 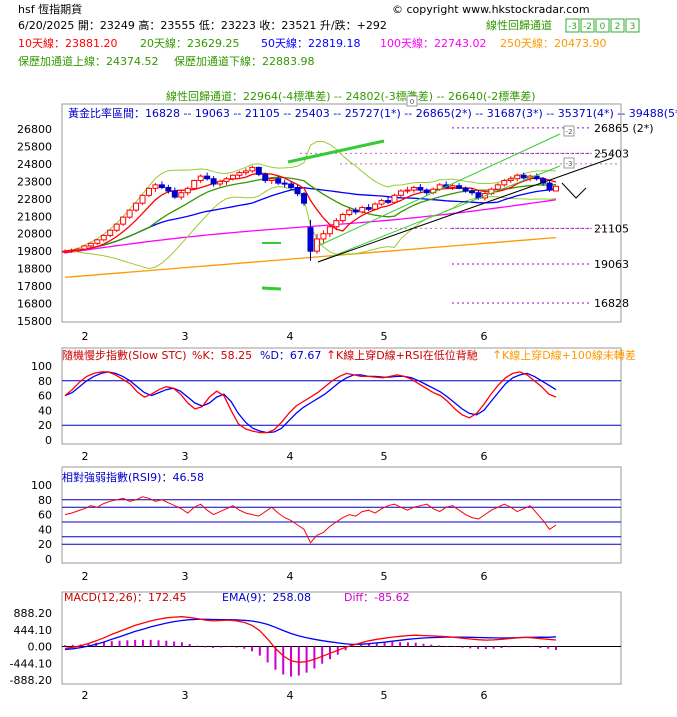 I want to click on y-tick-label: 15800, so click(x=34, y=321).